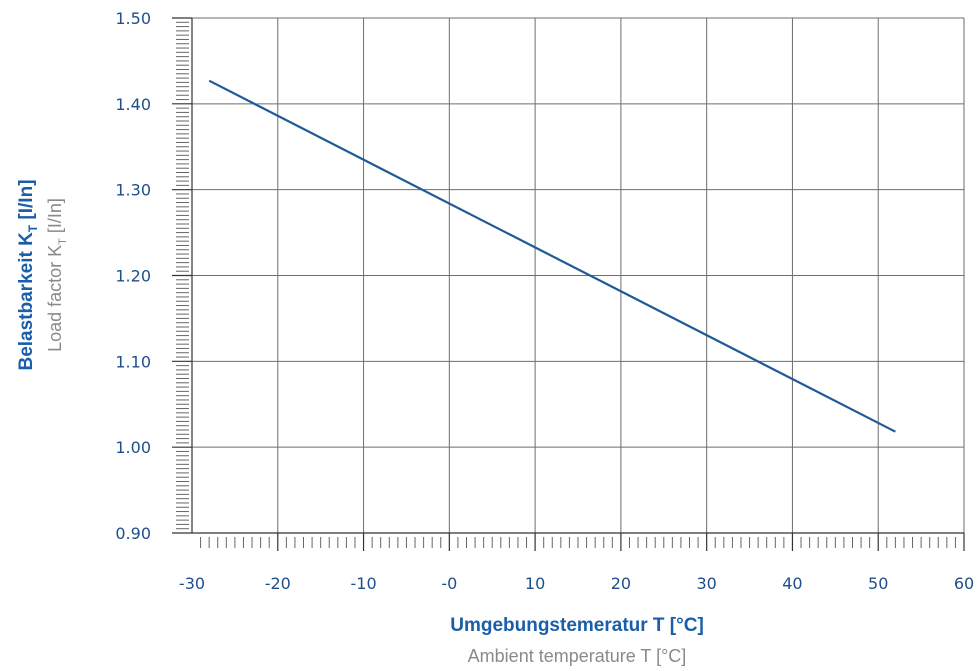  What do you see at coordinates (133, 361) in the screenshot?
I see `y-tick-label: 1.10` at bounding box center [133, 361].